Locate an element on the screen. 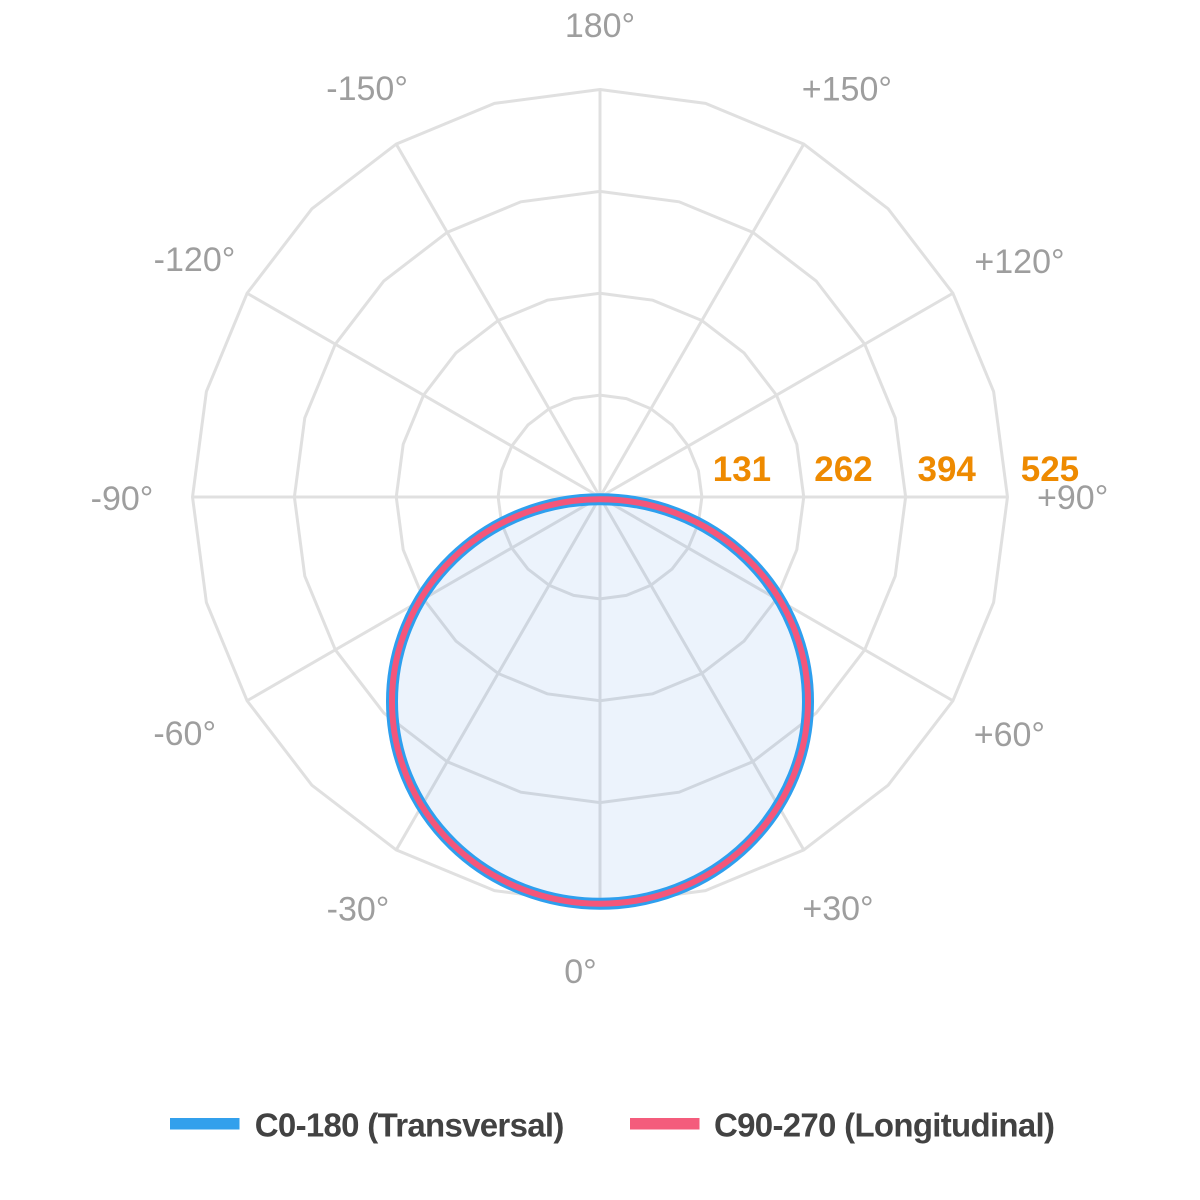  svg-text: 525 is located at coordinates (1050, 469).